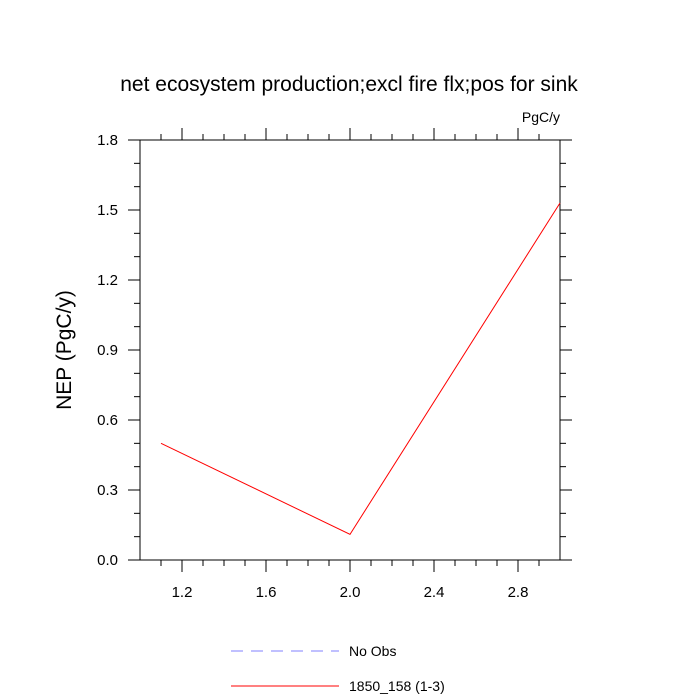 This screenshot has height=700, width=700. Describe the element at coordinates (397, 686) in the screenshot. I see `legend-label: 1850_158 (1-3)` at that location.